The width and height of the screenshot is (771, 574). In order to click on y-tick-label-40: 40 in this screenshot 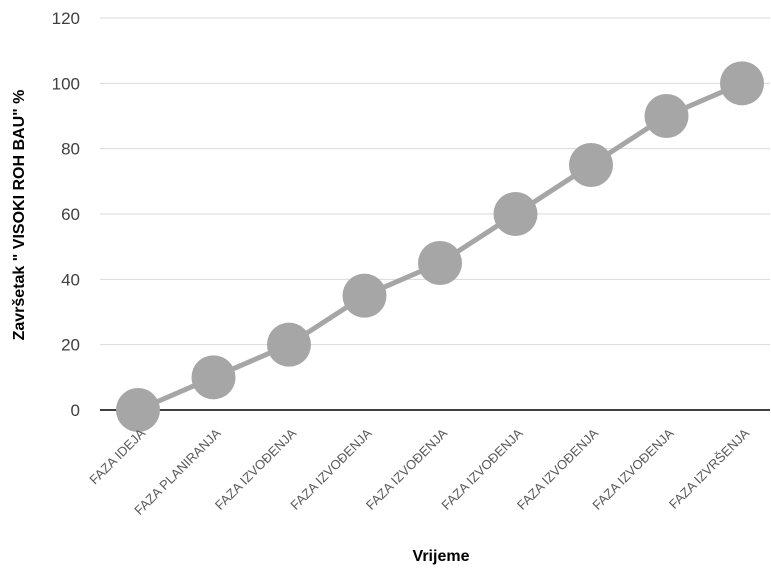, I will do `click(70, 279)`.